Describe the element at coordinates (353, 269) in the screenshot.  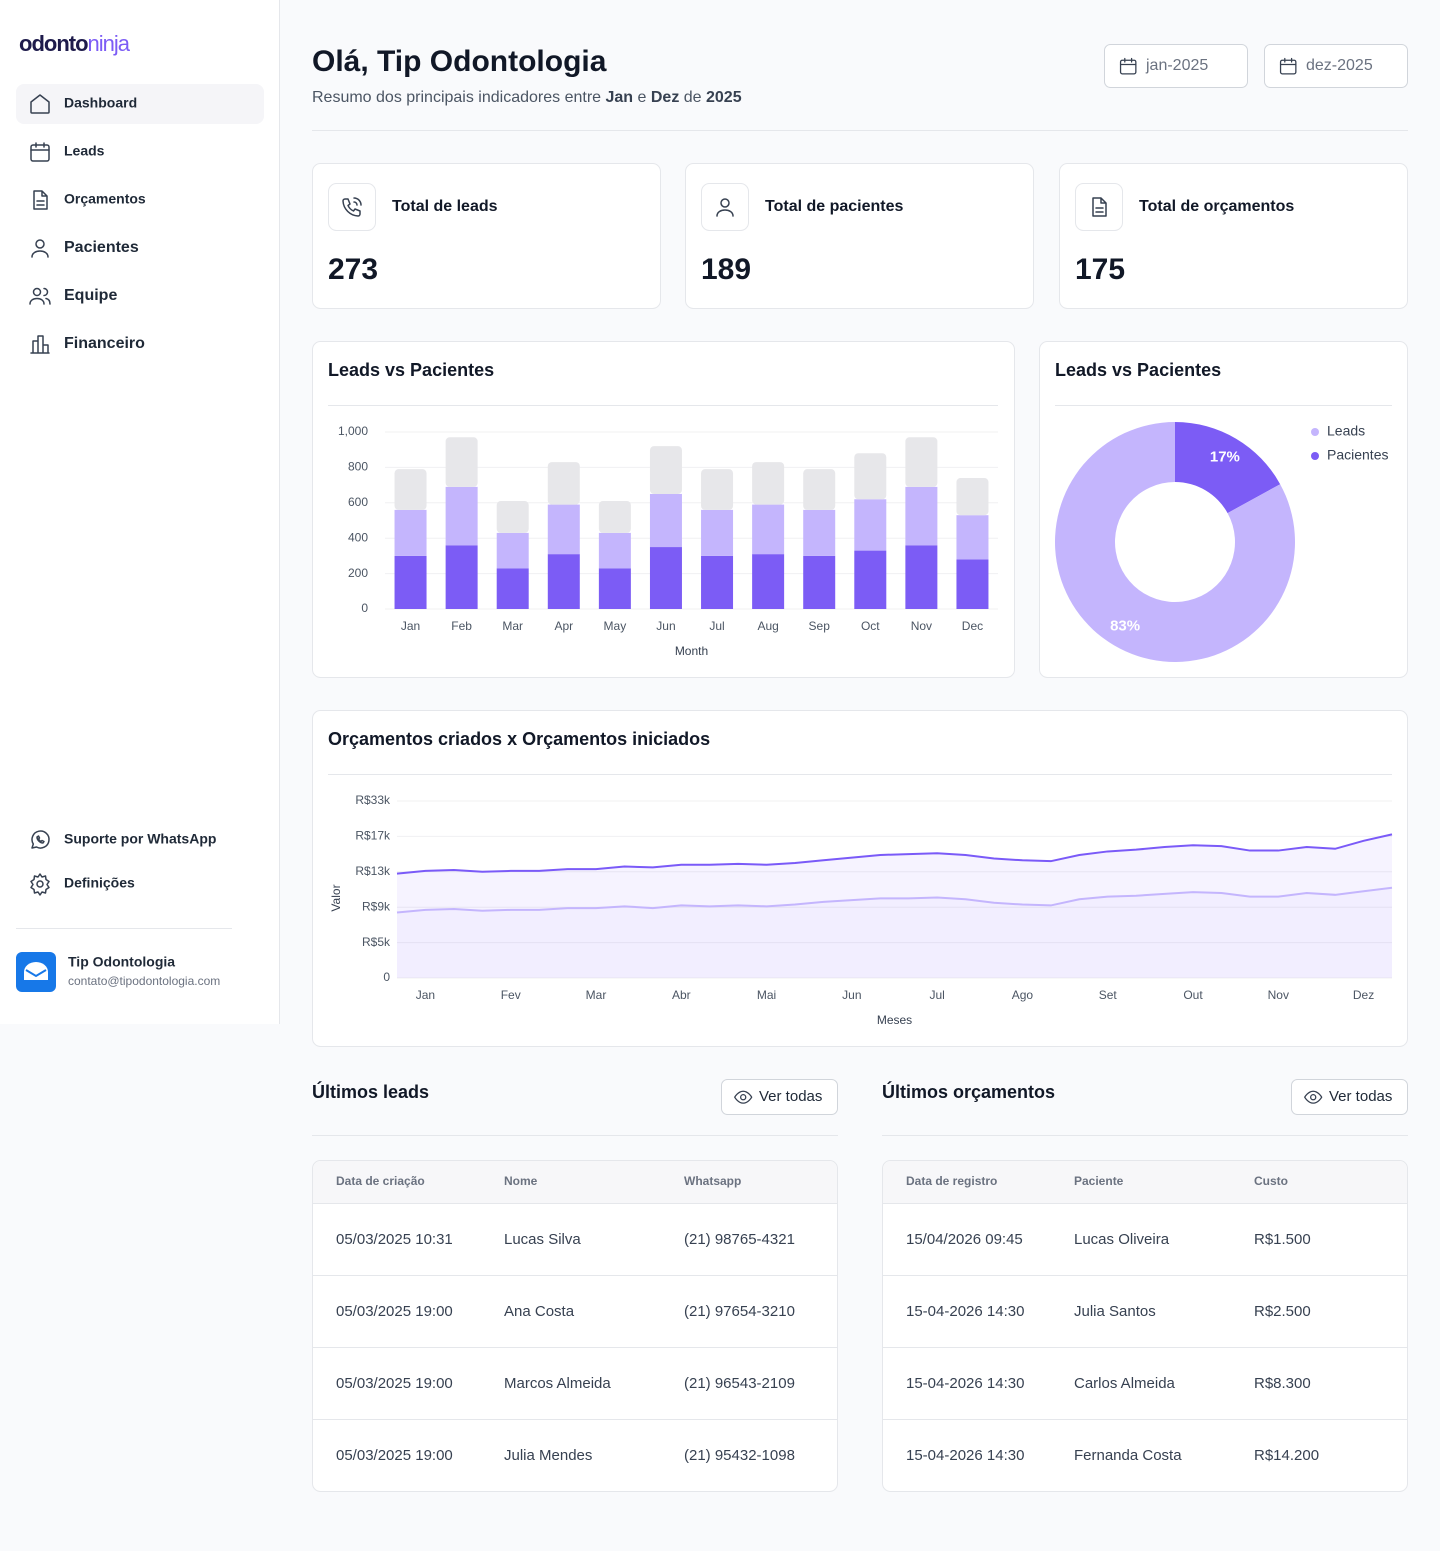
I see `kpi-value: 273` at that location.